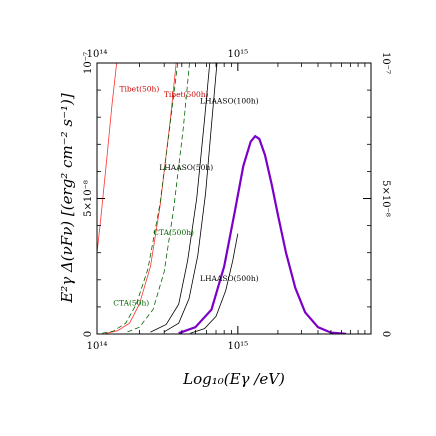 This screenshot has height=436, width=436. What do you see at coordinates (173, 232) in the screenshot?
I see `series-label-cta-500h: CTA(500h)` at bounding box center [173, 232].